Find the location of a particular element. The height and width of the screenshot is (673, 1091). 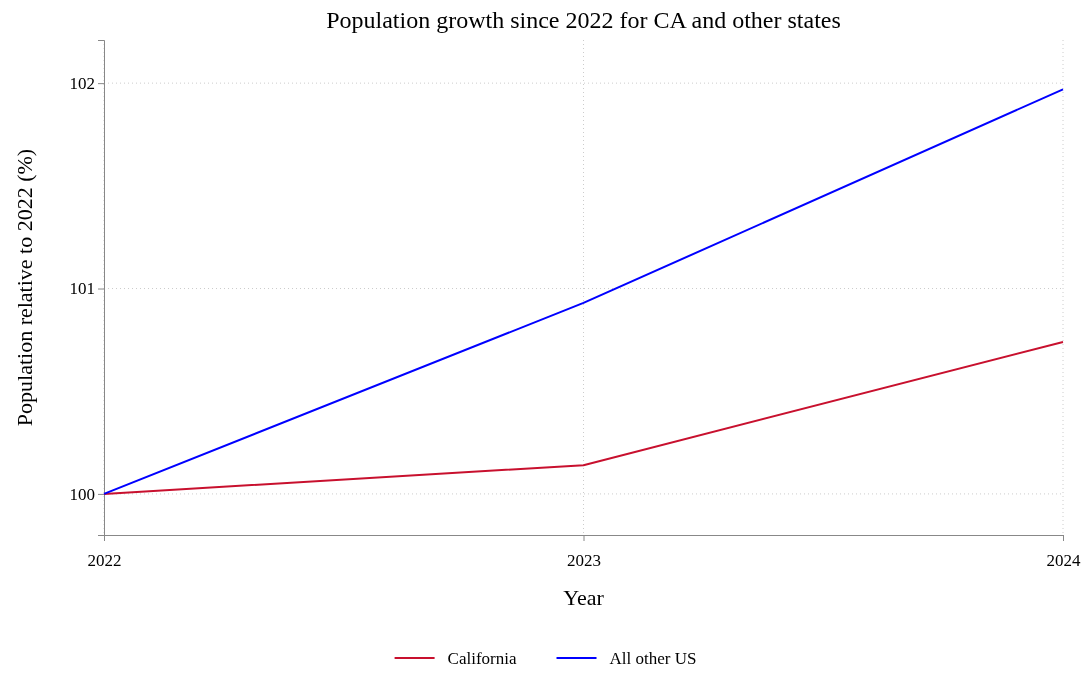

y-tick-label: 100 is located at coordinates (82, 494).